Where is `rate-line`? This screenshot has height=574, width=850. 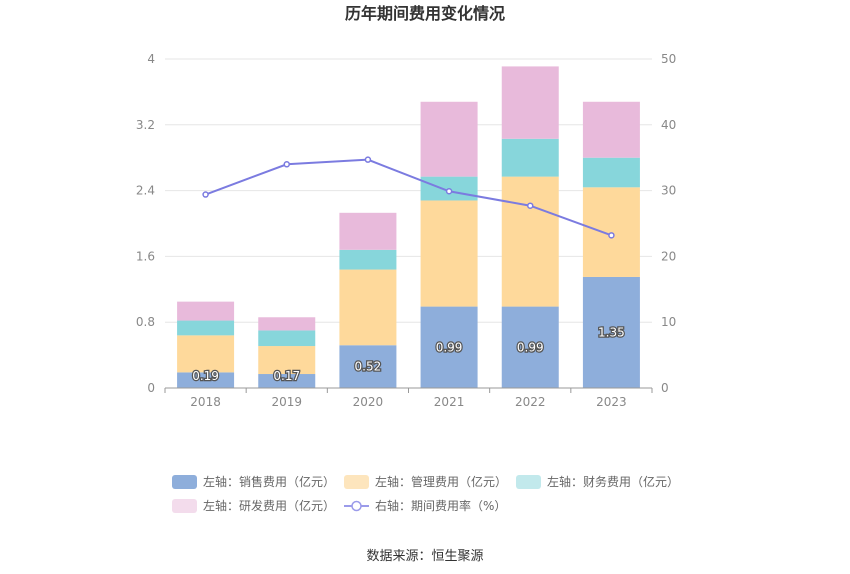 rate-line is located at coordinates (408, 197).